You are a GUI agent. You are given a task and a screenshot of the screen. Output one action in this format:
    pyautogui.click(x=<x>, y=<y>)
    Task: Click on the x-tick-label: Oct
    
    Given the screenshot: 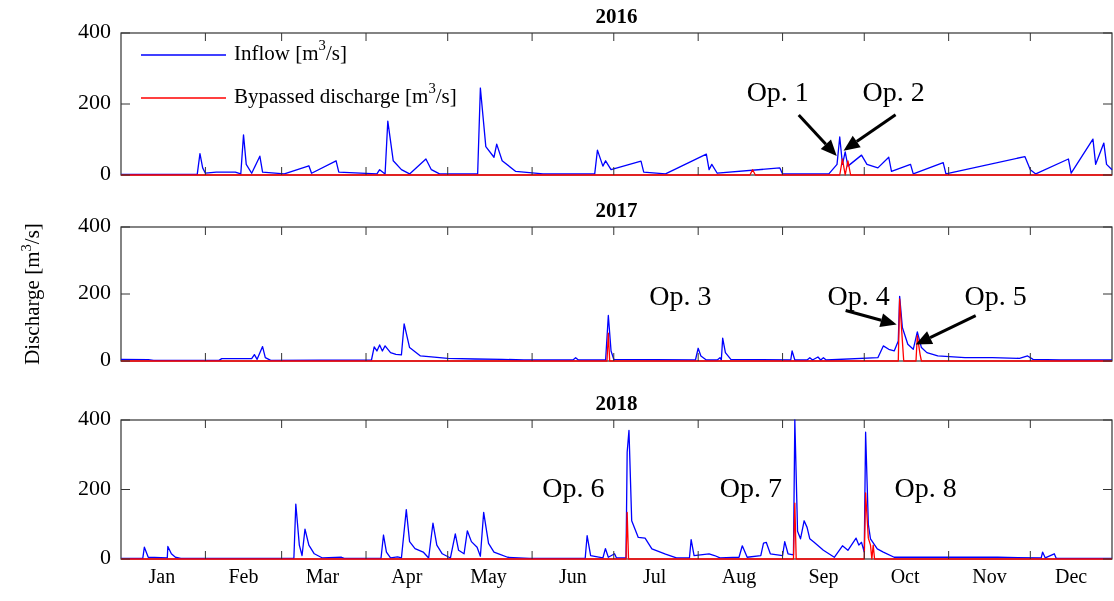 What is the action you would take?
    pyautogui.click(x=905, y=576)
    